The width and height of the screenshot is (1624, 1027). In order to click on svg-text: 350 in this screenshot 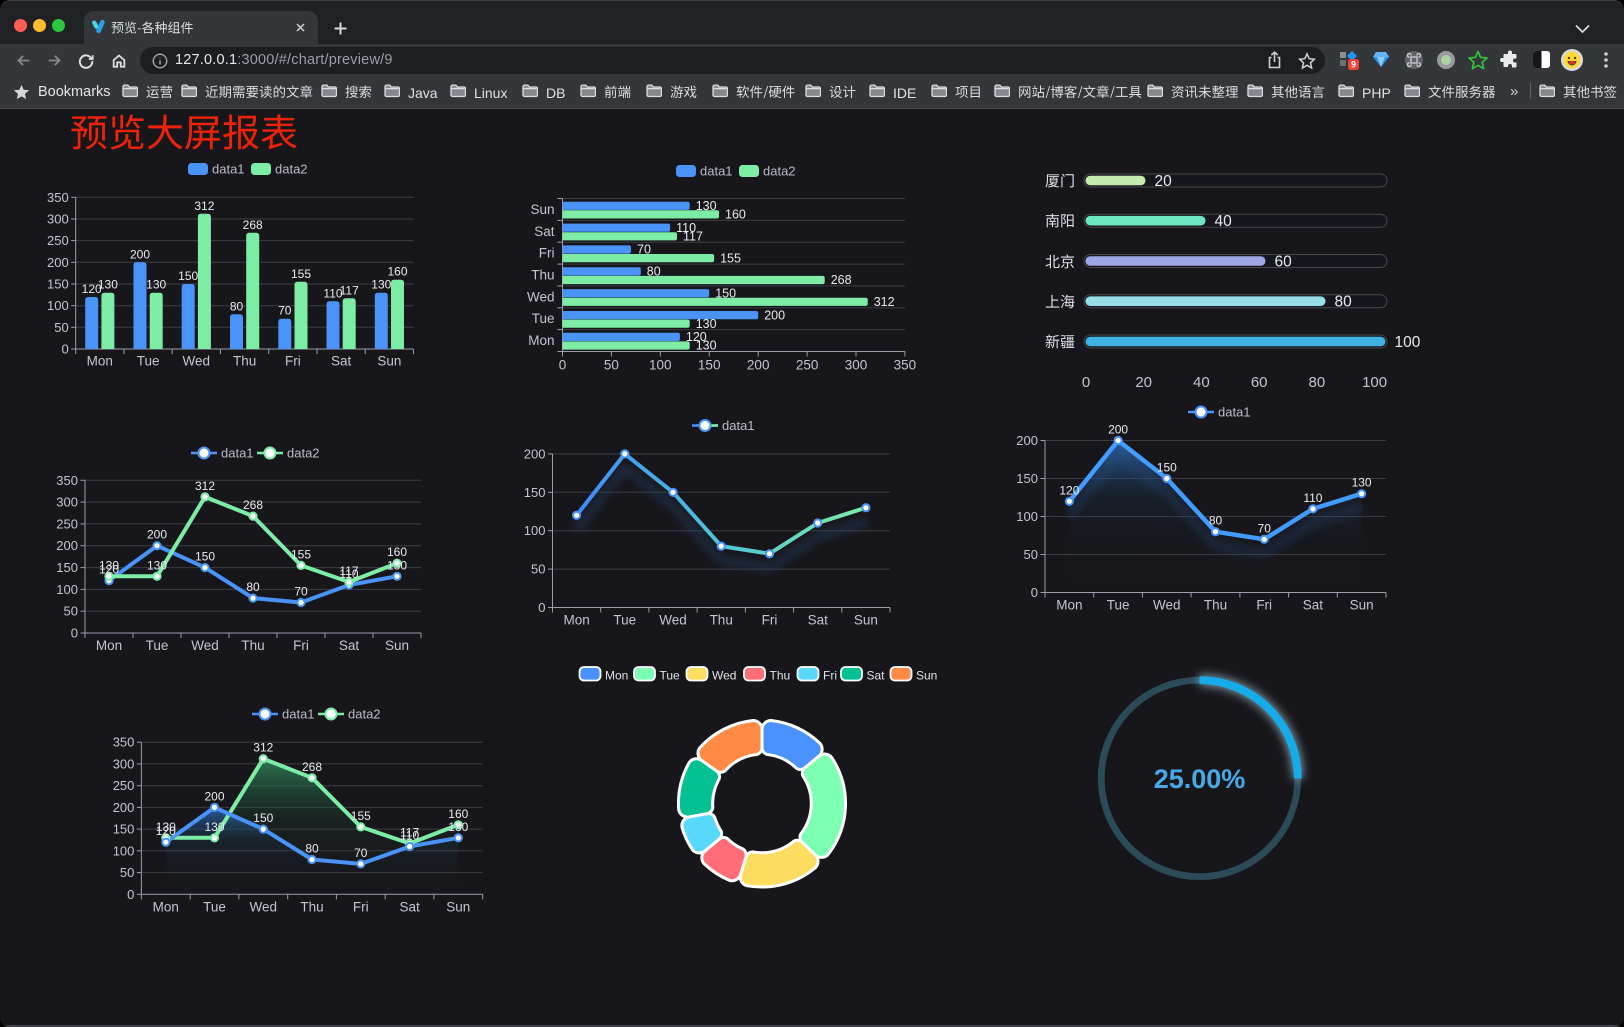, I will do `click(67, 480)`.